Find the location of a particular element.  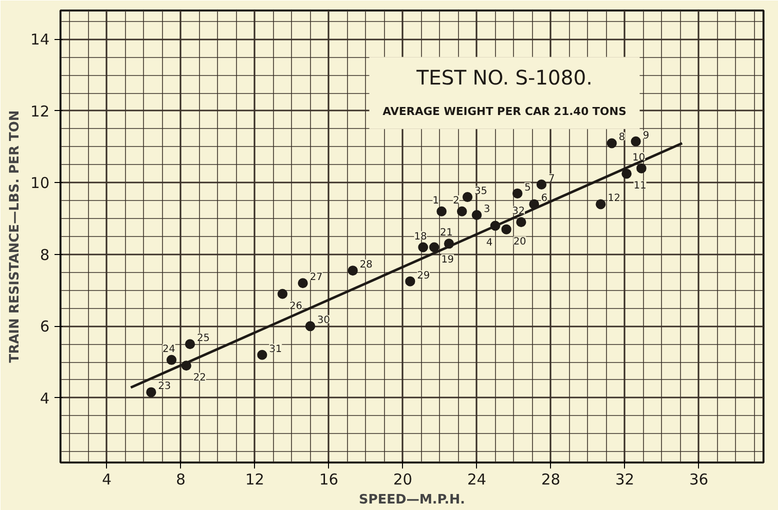

annotation: 10 is located at coordinates (639, 158).